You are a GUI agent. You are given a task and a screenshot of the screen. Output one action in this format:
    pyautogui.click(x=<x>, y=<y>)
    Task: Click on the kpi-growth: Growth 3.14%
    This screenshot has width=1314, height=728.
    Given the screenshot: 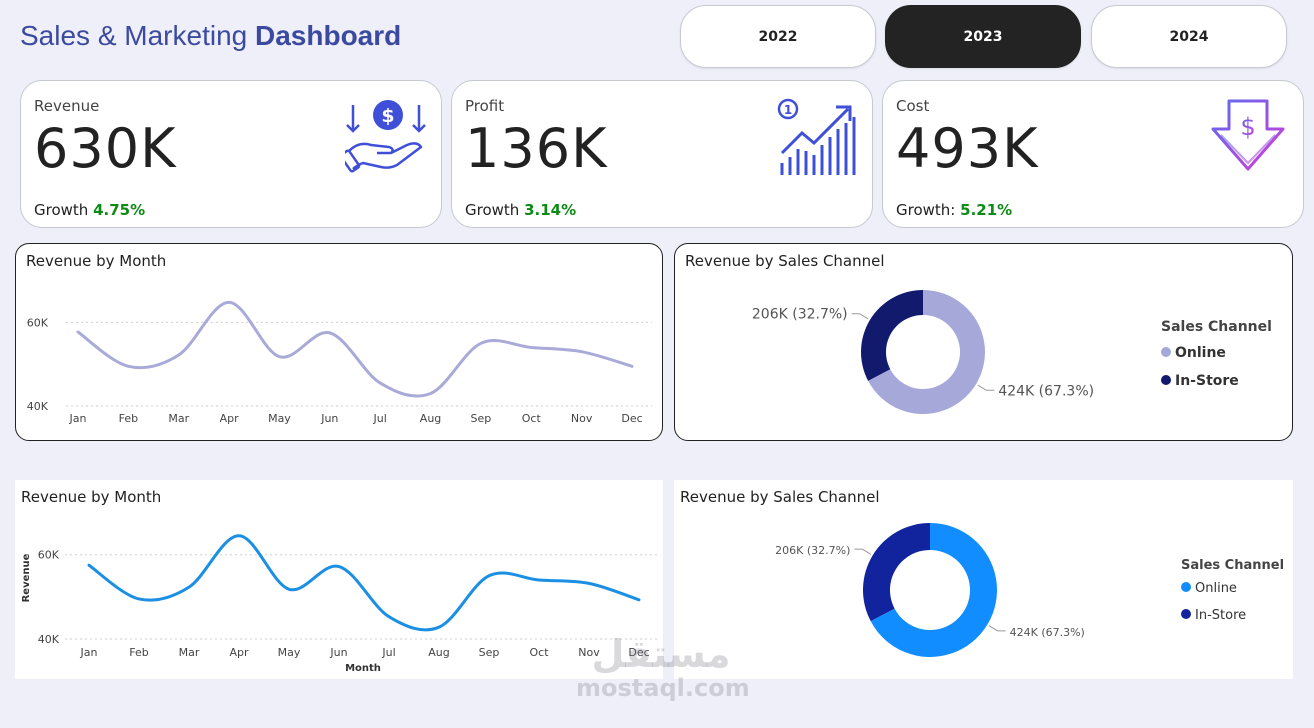 What is the action you would take?
    pyautogui.click(x=520, y=210)
    